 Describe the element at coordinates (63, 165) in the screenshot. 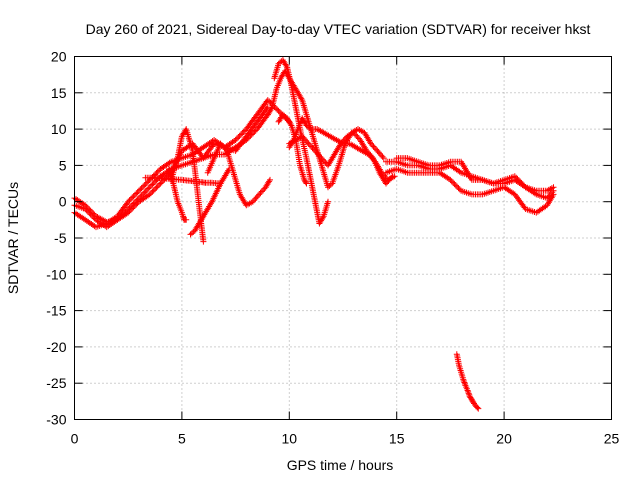

I see `y-tick-label: 5` at that location.